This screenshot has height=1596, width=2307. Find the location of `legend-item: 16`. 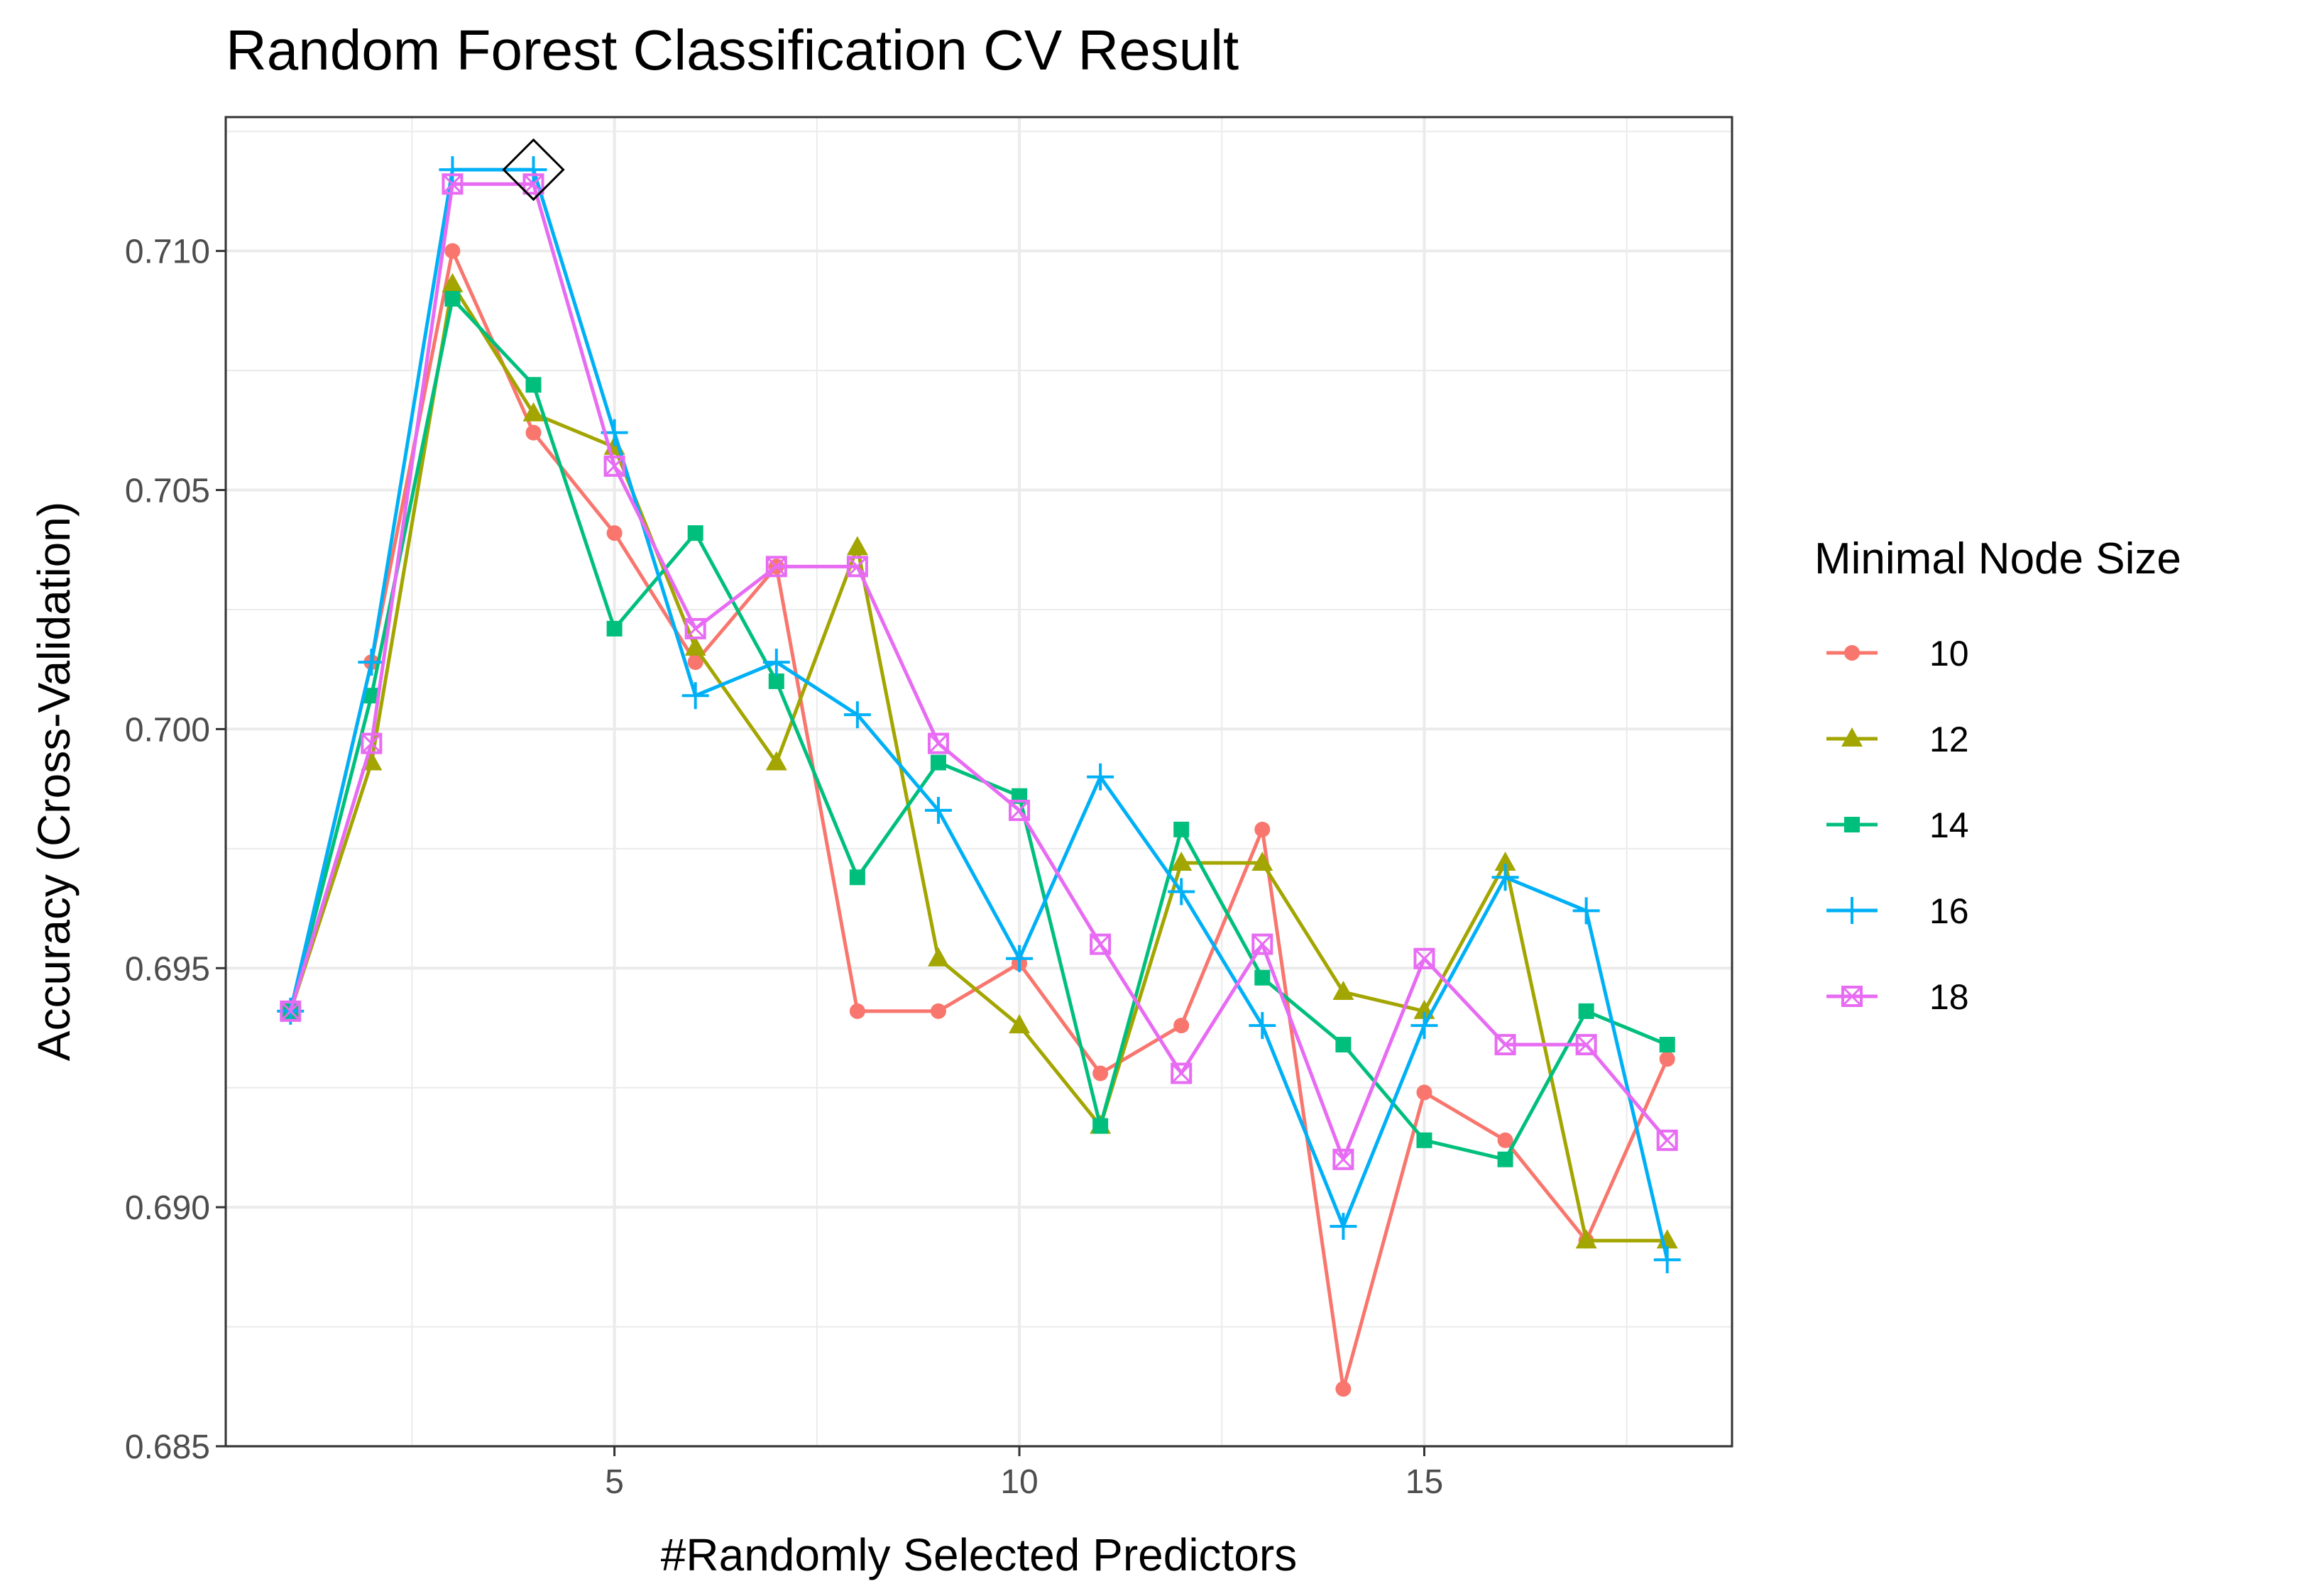

legend-item: 16 is located at coordinates (1897, 911).